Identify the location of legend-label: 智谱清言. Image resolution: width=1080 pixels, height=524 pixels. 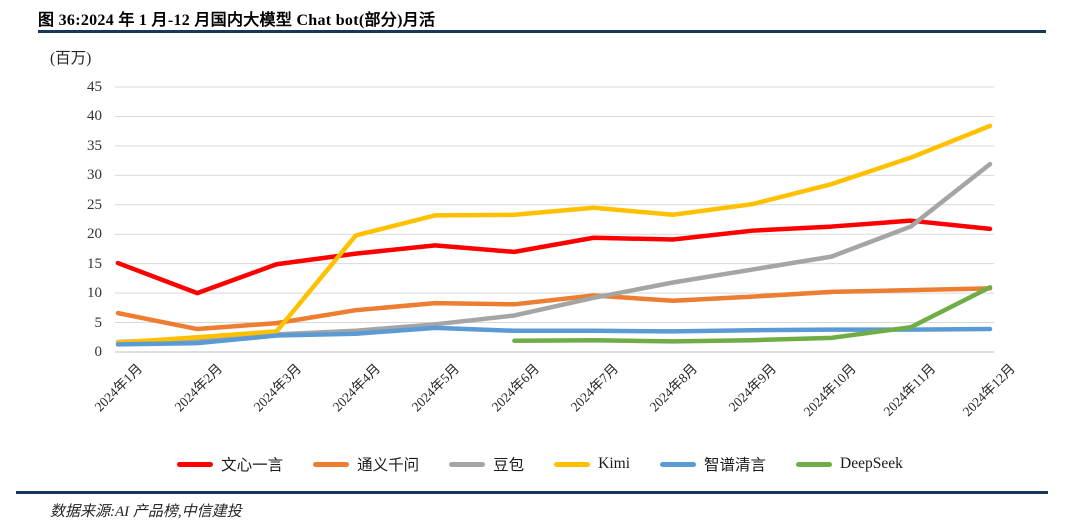
(735, 465).